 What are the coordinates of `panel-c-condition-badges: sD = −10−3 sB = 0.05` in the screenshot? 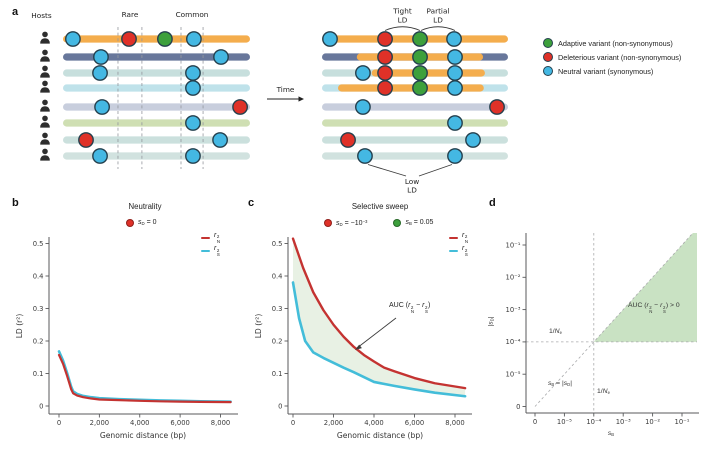 It's located at (378, 223).